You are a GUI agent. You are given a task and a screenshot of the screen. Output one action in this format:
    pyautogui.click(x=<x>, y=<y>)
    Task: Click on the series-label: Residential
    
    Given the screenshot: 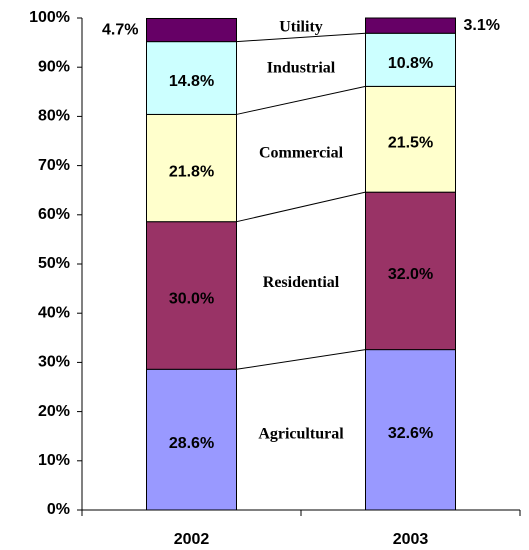 What is the action you would take?
    pyautogui.click(x=301, y=282)
    